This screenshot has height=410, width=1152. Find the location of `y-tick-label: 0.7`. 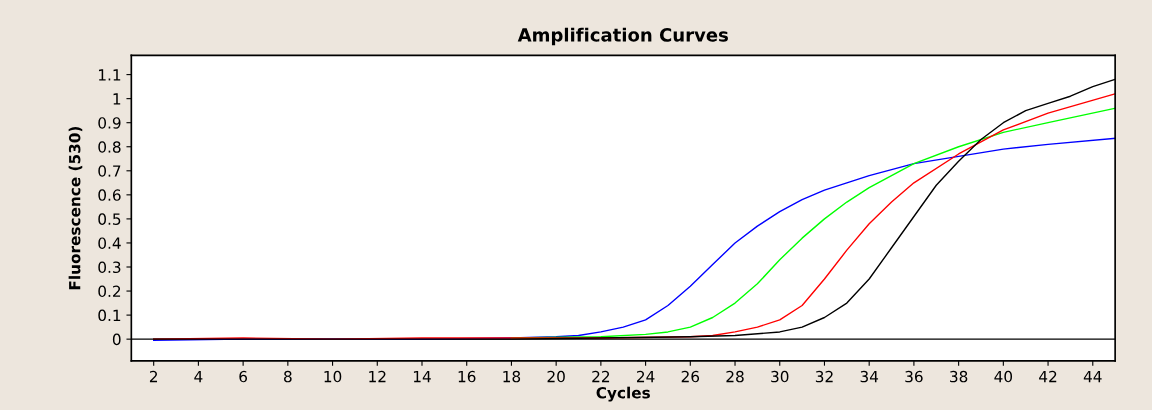

y-tick-label: 0.7 is located at coordinates (109, 171).